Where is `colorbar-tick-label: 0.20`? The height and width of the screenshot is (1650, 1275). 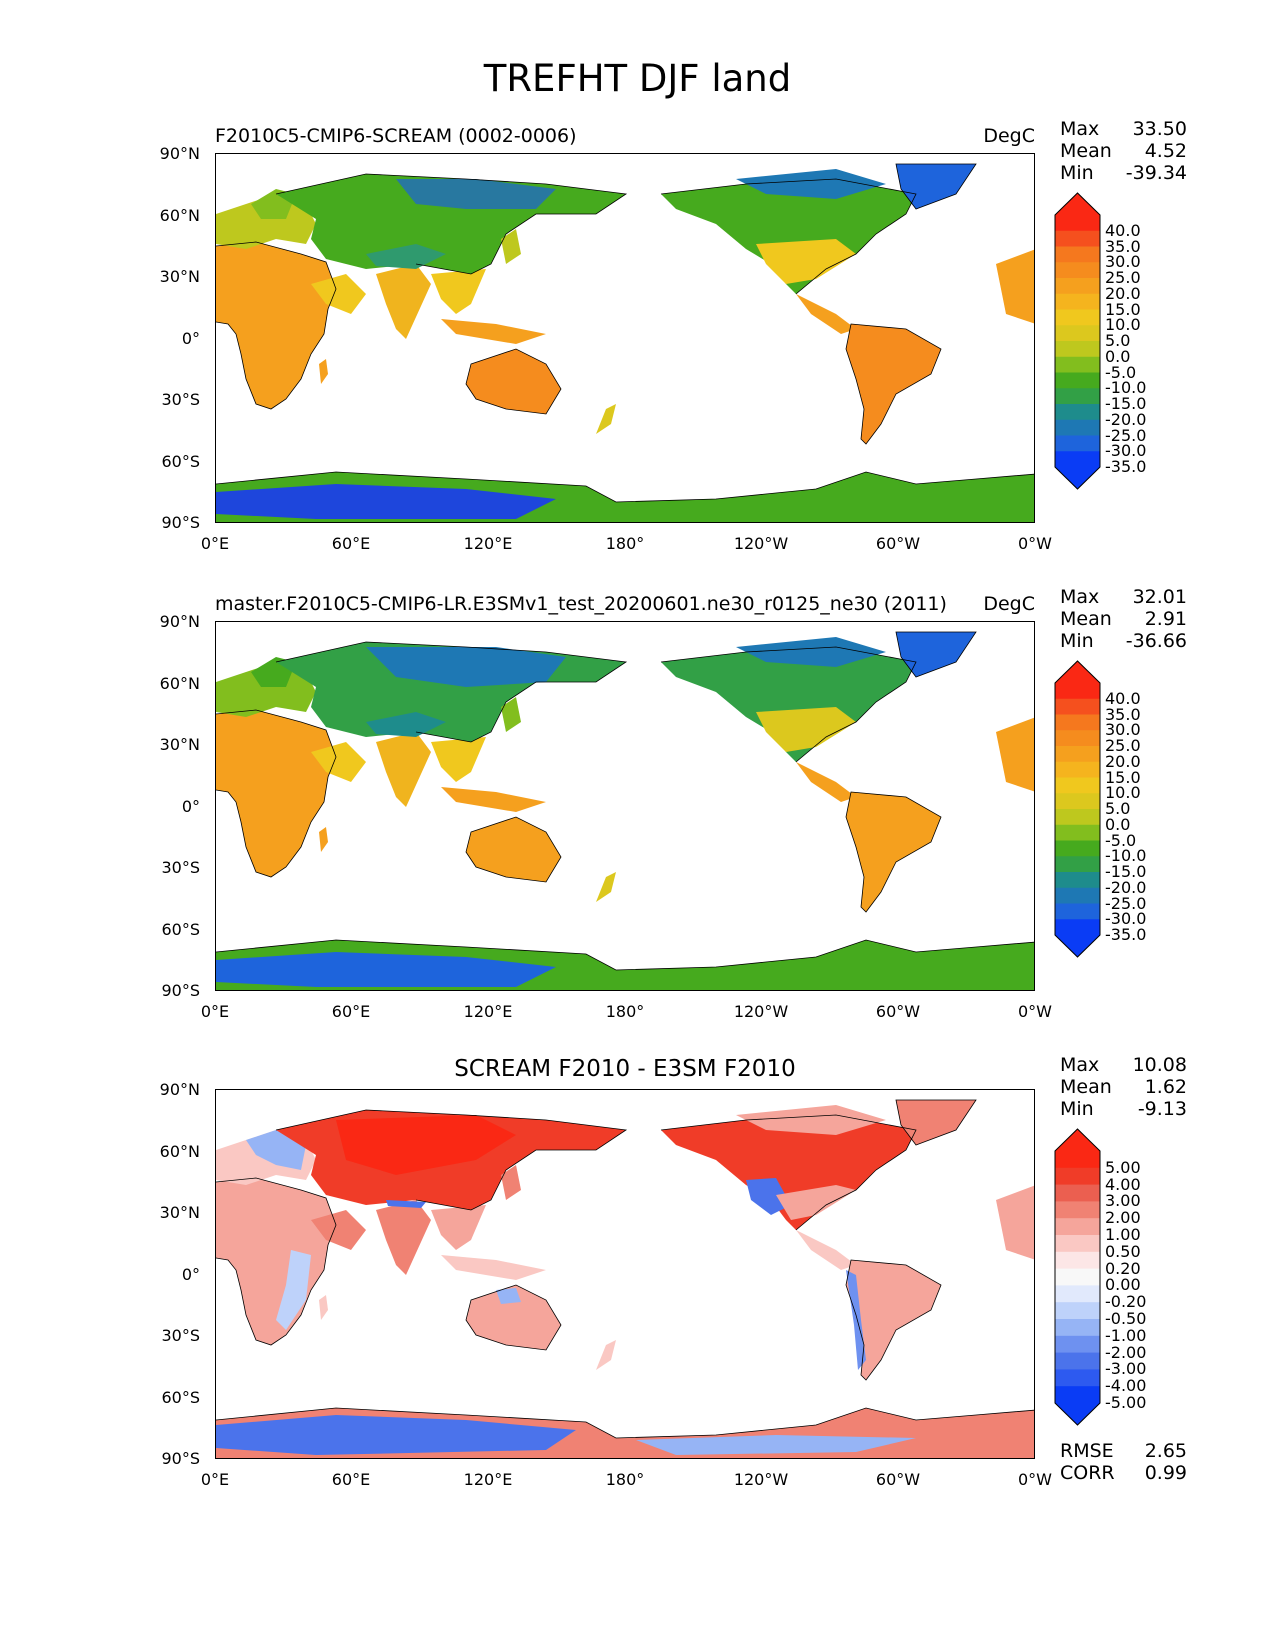
colorbar-tick-label: 0.20 is located at coordinates (1123, 1268).